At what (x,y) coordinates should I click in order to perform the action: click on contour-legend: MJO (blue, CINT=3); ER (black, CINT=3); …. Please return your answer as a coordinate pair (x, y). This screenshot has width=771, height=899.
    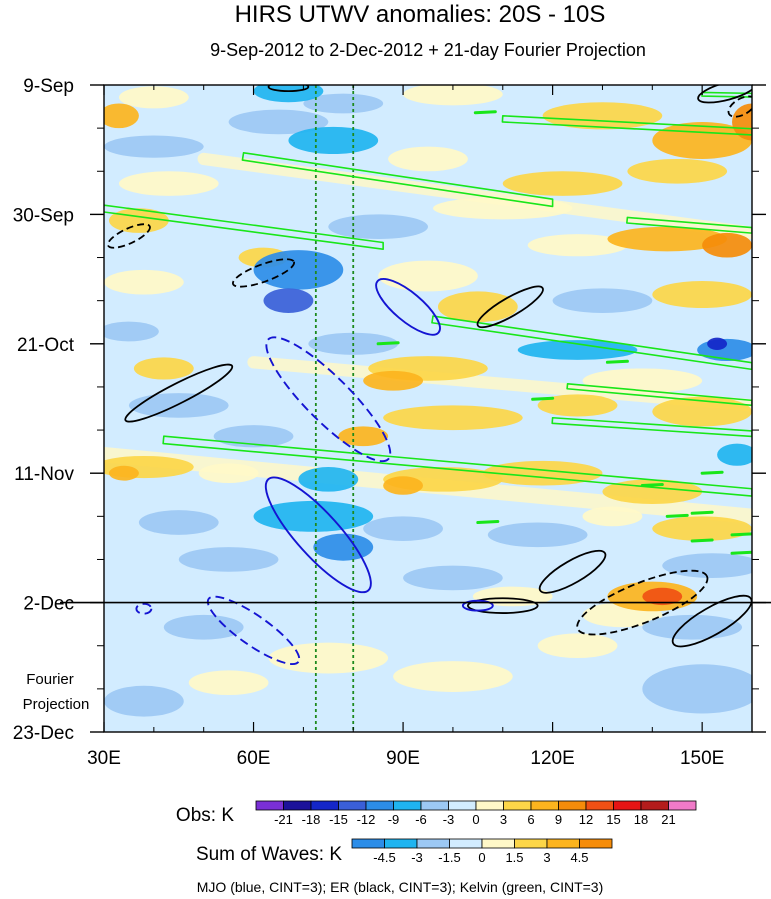
    Looking at the image, I should click on (400, 887).